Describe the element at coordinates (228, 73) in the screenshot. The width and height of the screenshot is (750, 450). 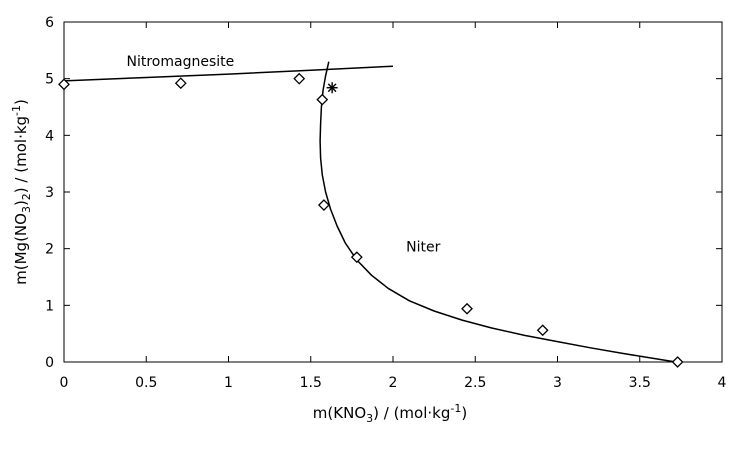
I see `nitromagnesite-curve` at that location.